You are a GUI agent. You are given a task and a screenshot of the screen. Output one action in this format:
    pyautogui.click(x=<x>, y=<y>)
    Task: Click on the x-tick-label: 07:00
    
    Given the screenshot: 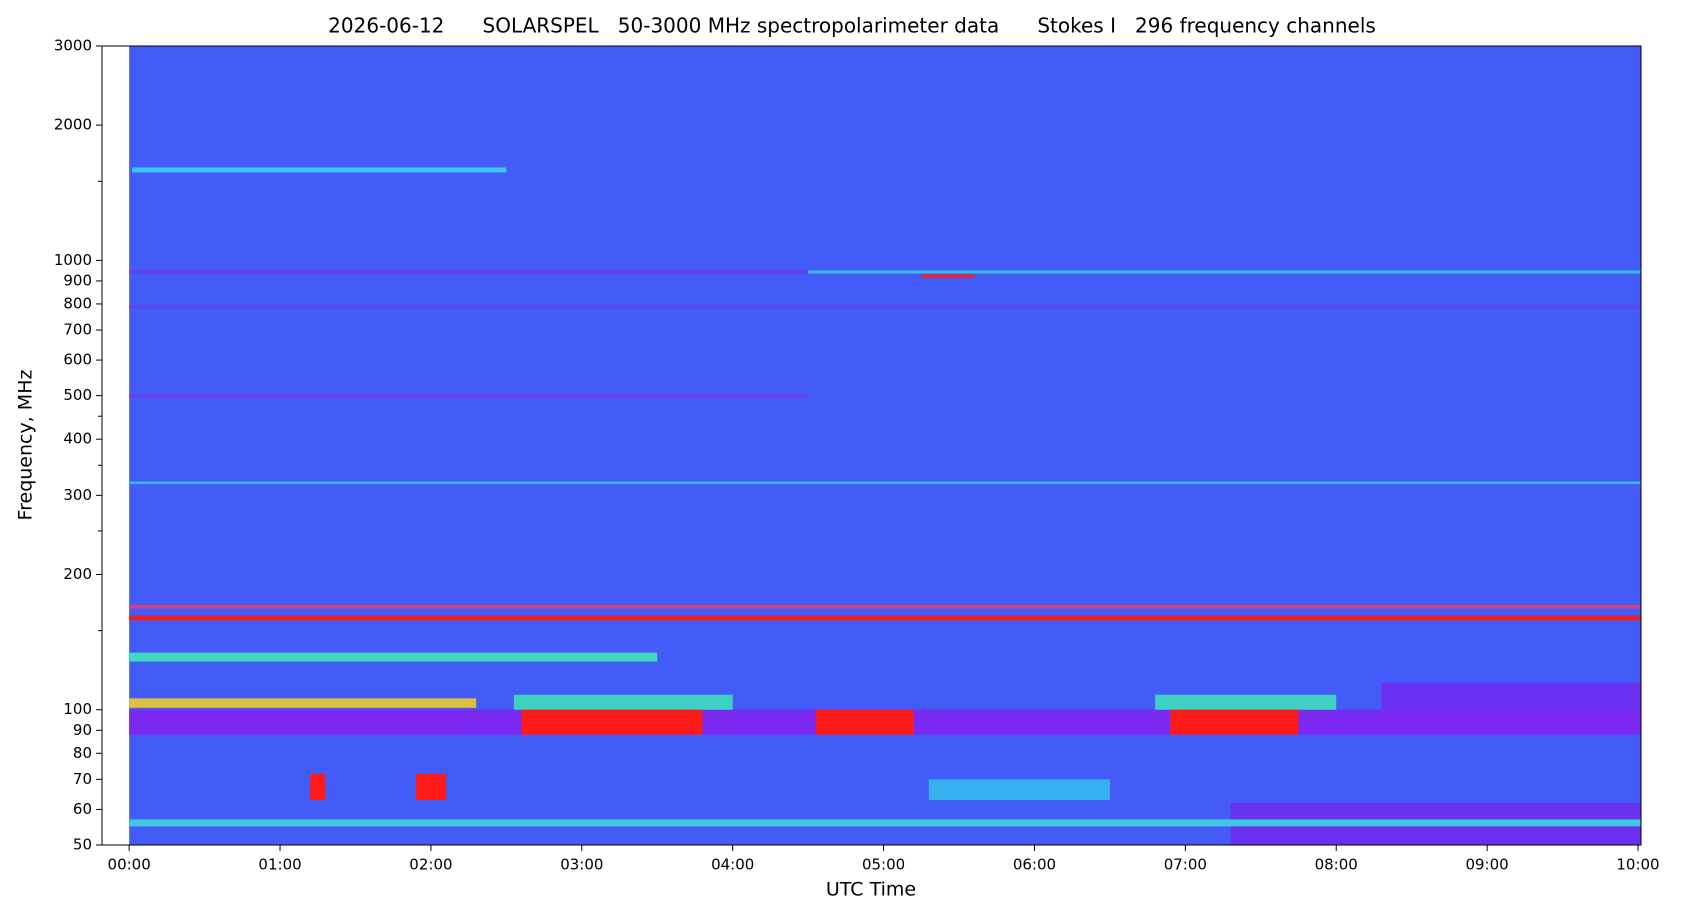 What is the action you would take?
    pyautogui.click(x=1185, y=865)
    